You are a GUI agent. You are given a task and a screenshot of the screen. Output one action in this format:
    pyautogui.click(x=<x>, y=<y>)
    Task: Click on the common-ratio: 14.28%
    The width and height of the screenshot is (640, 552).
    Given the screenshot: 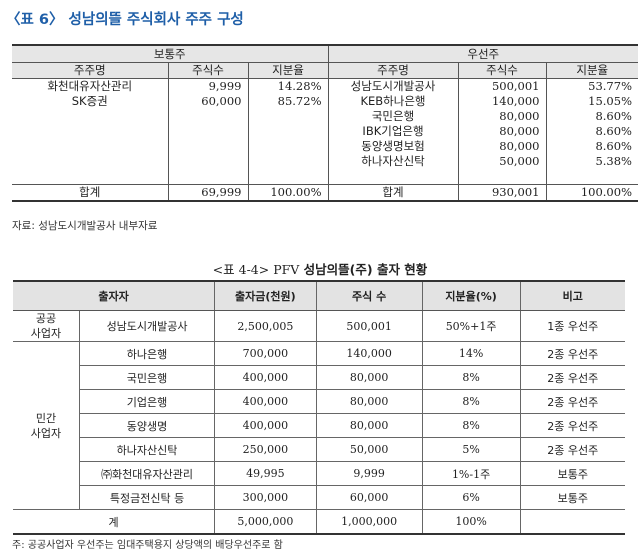 What is the action you would take?
    pyautogui.click(x=287, y=86)
    